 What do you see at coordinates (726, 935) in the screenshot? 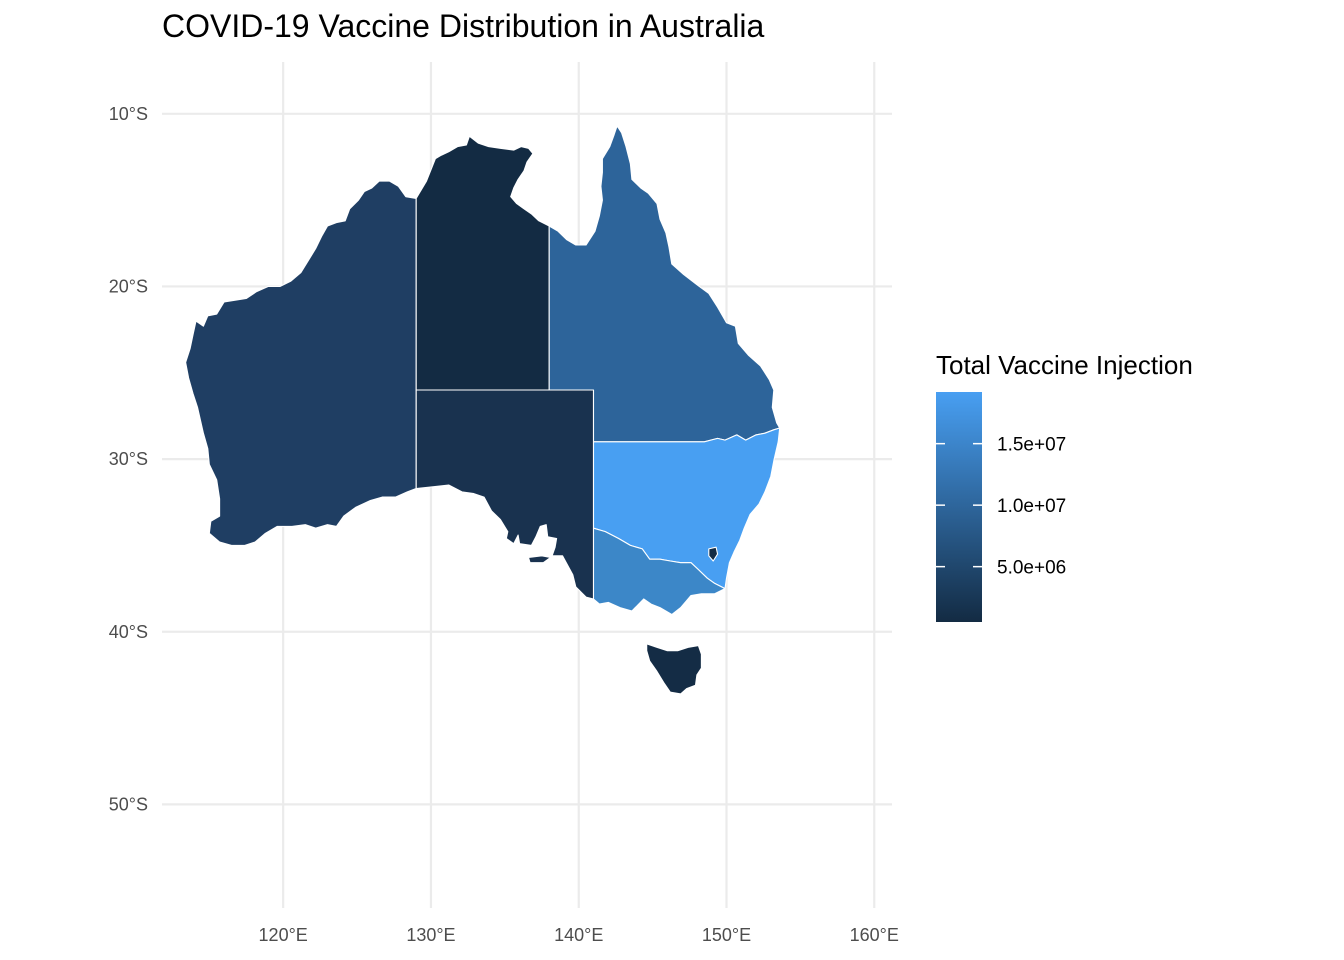
I see `x-tick-label: 150°E` at bounding box center [726, 935].